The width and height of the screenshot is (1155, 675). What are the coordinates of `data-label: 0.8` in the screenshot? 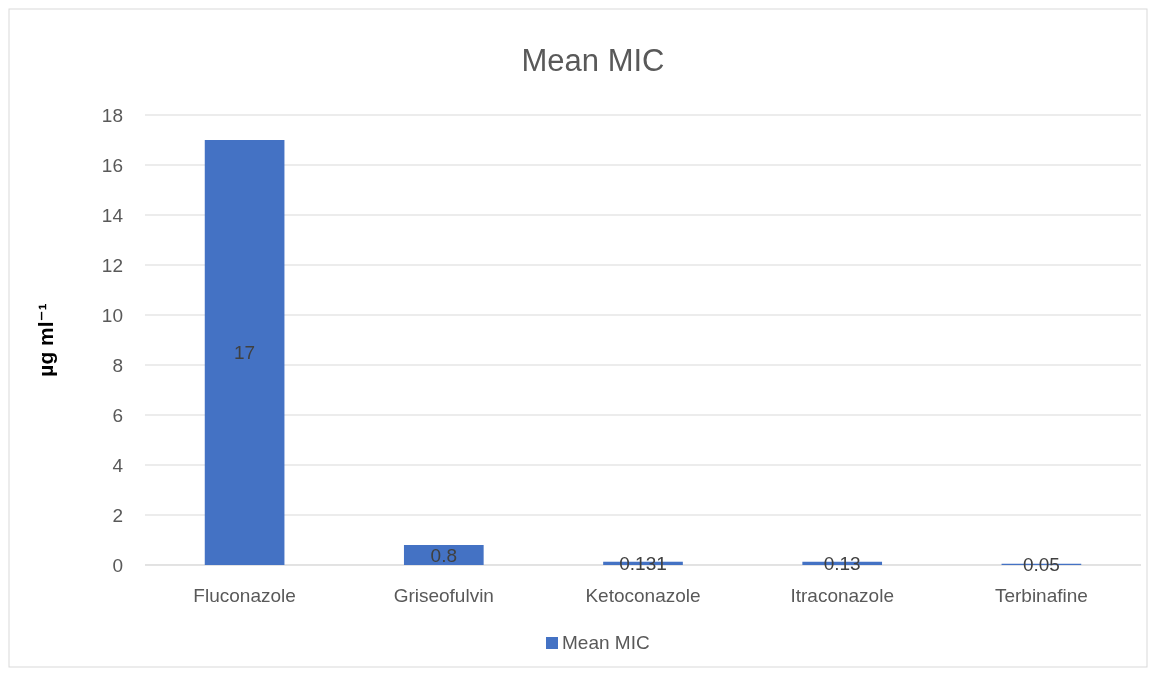 It's located at (444, 555).